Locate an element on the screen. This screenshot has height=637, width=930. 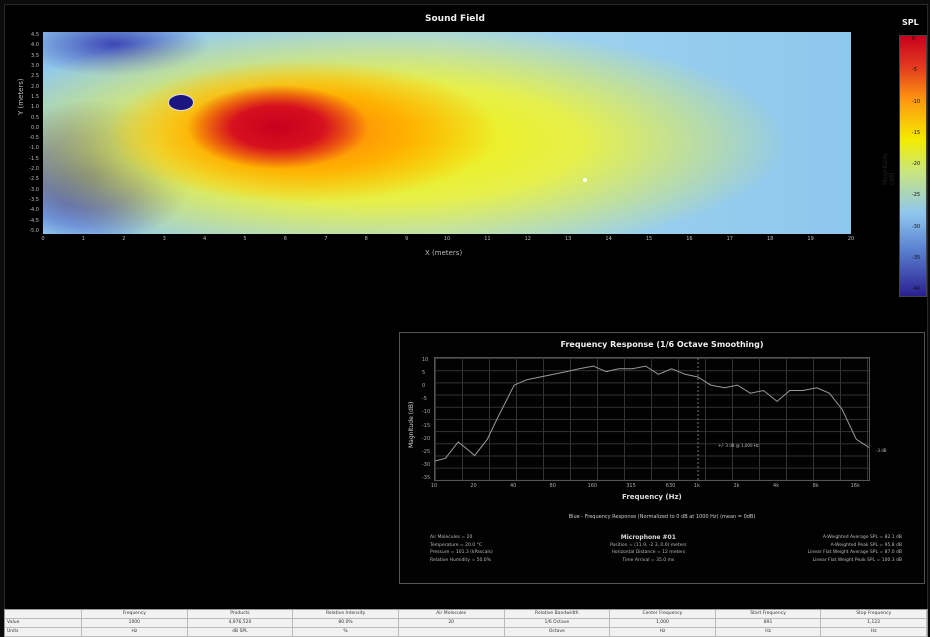
frequency-response-chart is located at coordinates (652, 419).